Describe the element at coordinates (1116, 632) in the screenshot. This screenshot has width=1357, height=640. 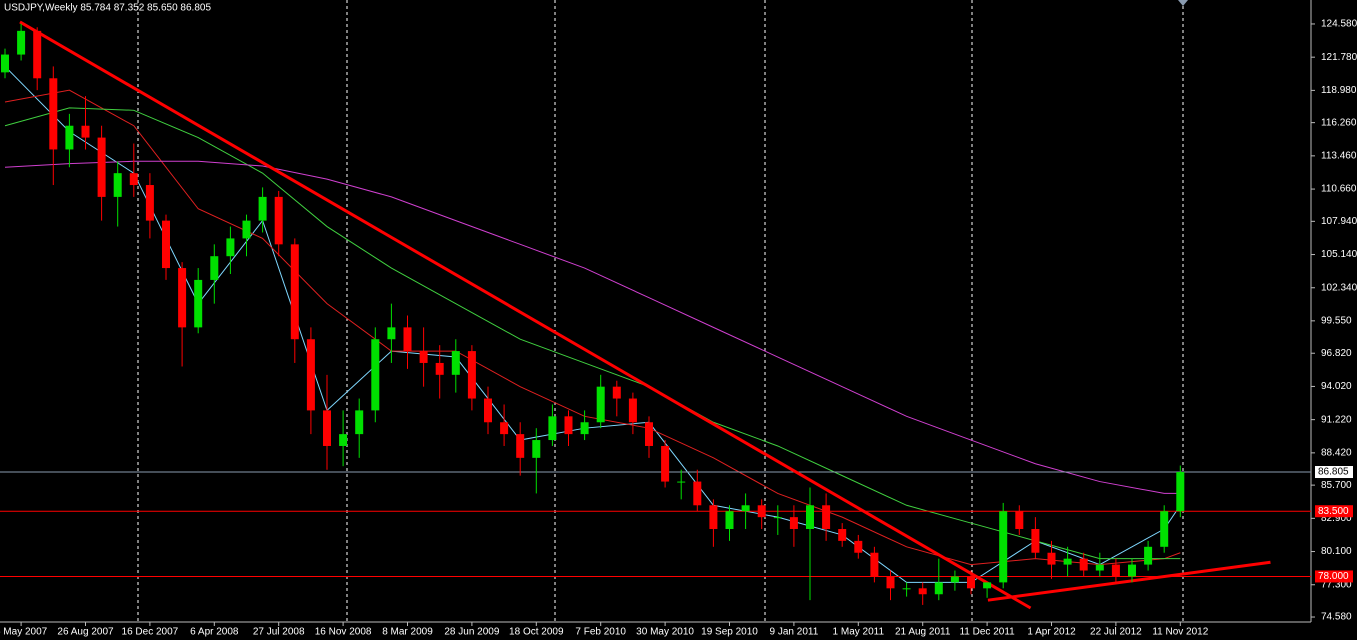
I see `x-tick-label: 22 Jul 2012` at that location.